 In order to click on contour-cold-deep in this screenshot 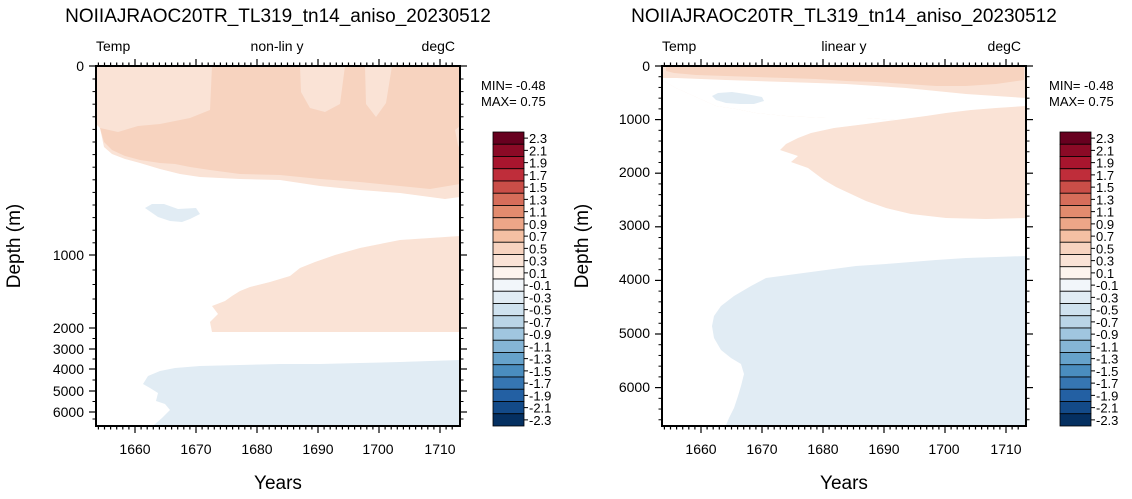, I will do `click(301, 392)`.